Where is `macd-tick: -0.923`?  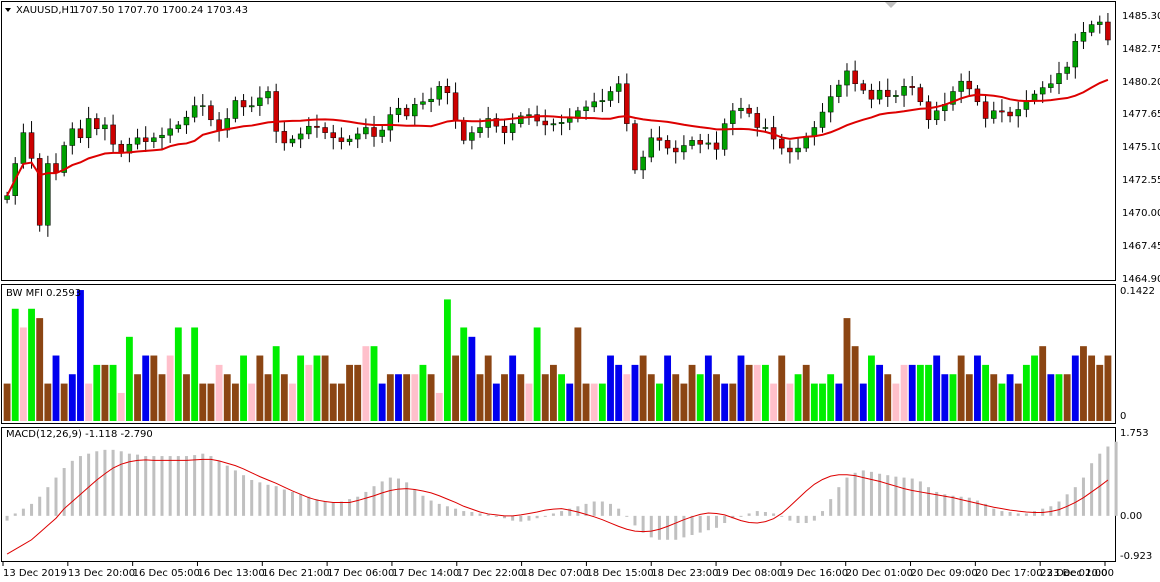
macd-tick: -0.923 is located at coordinates (1136, 556).